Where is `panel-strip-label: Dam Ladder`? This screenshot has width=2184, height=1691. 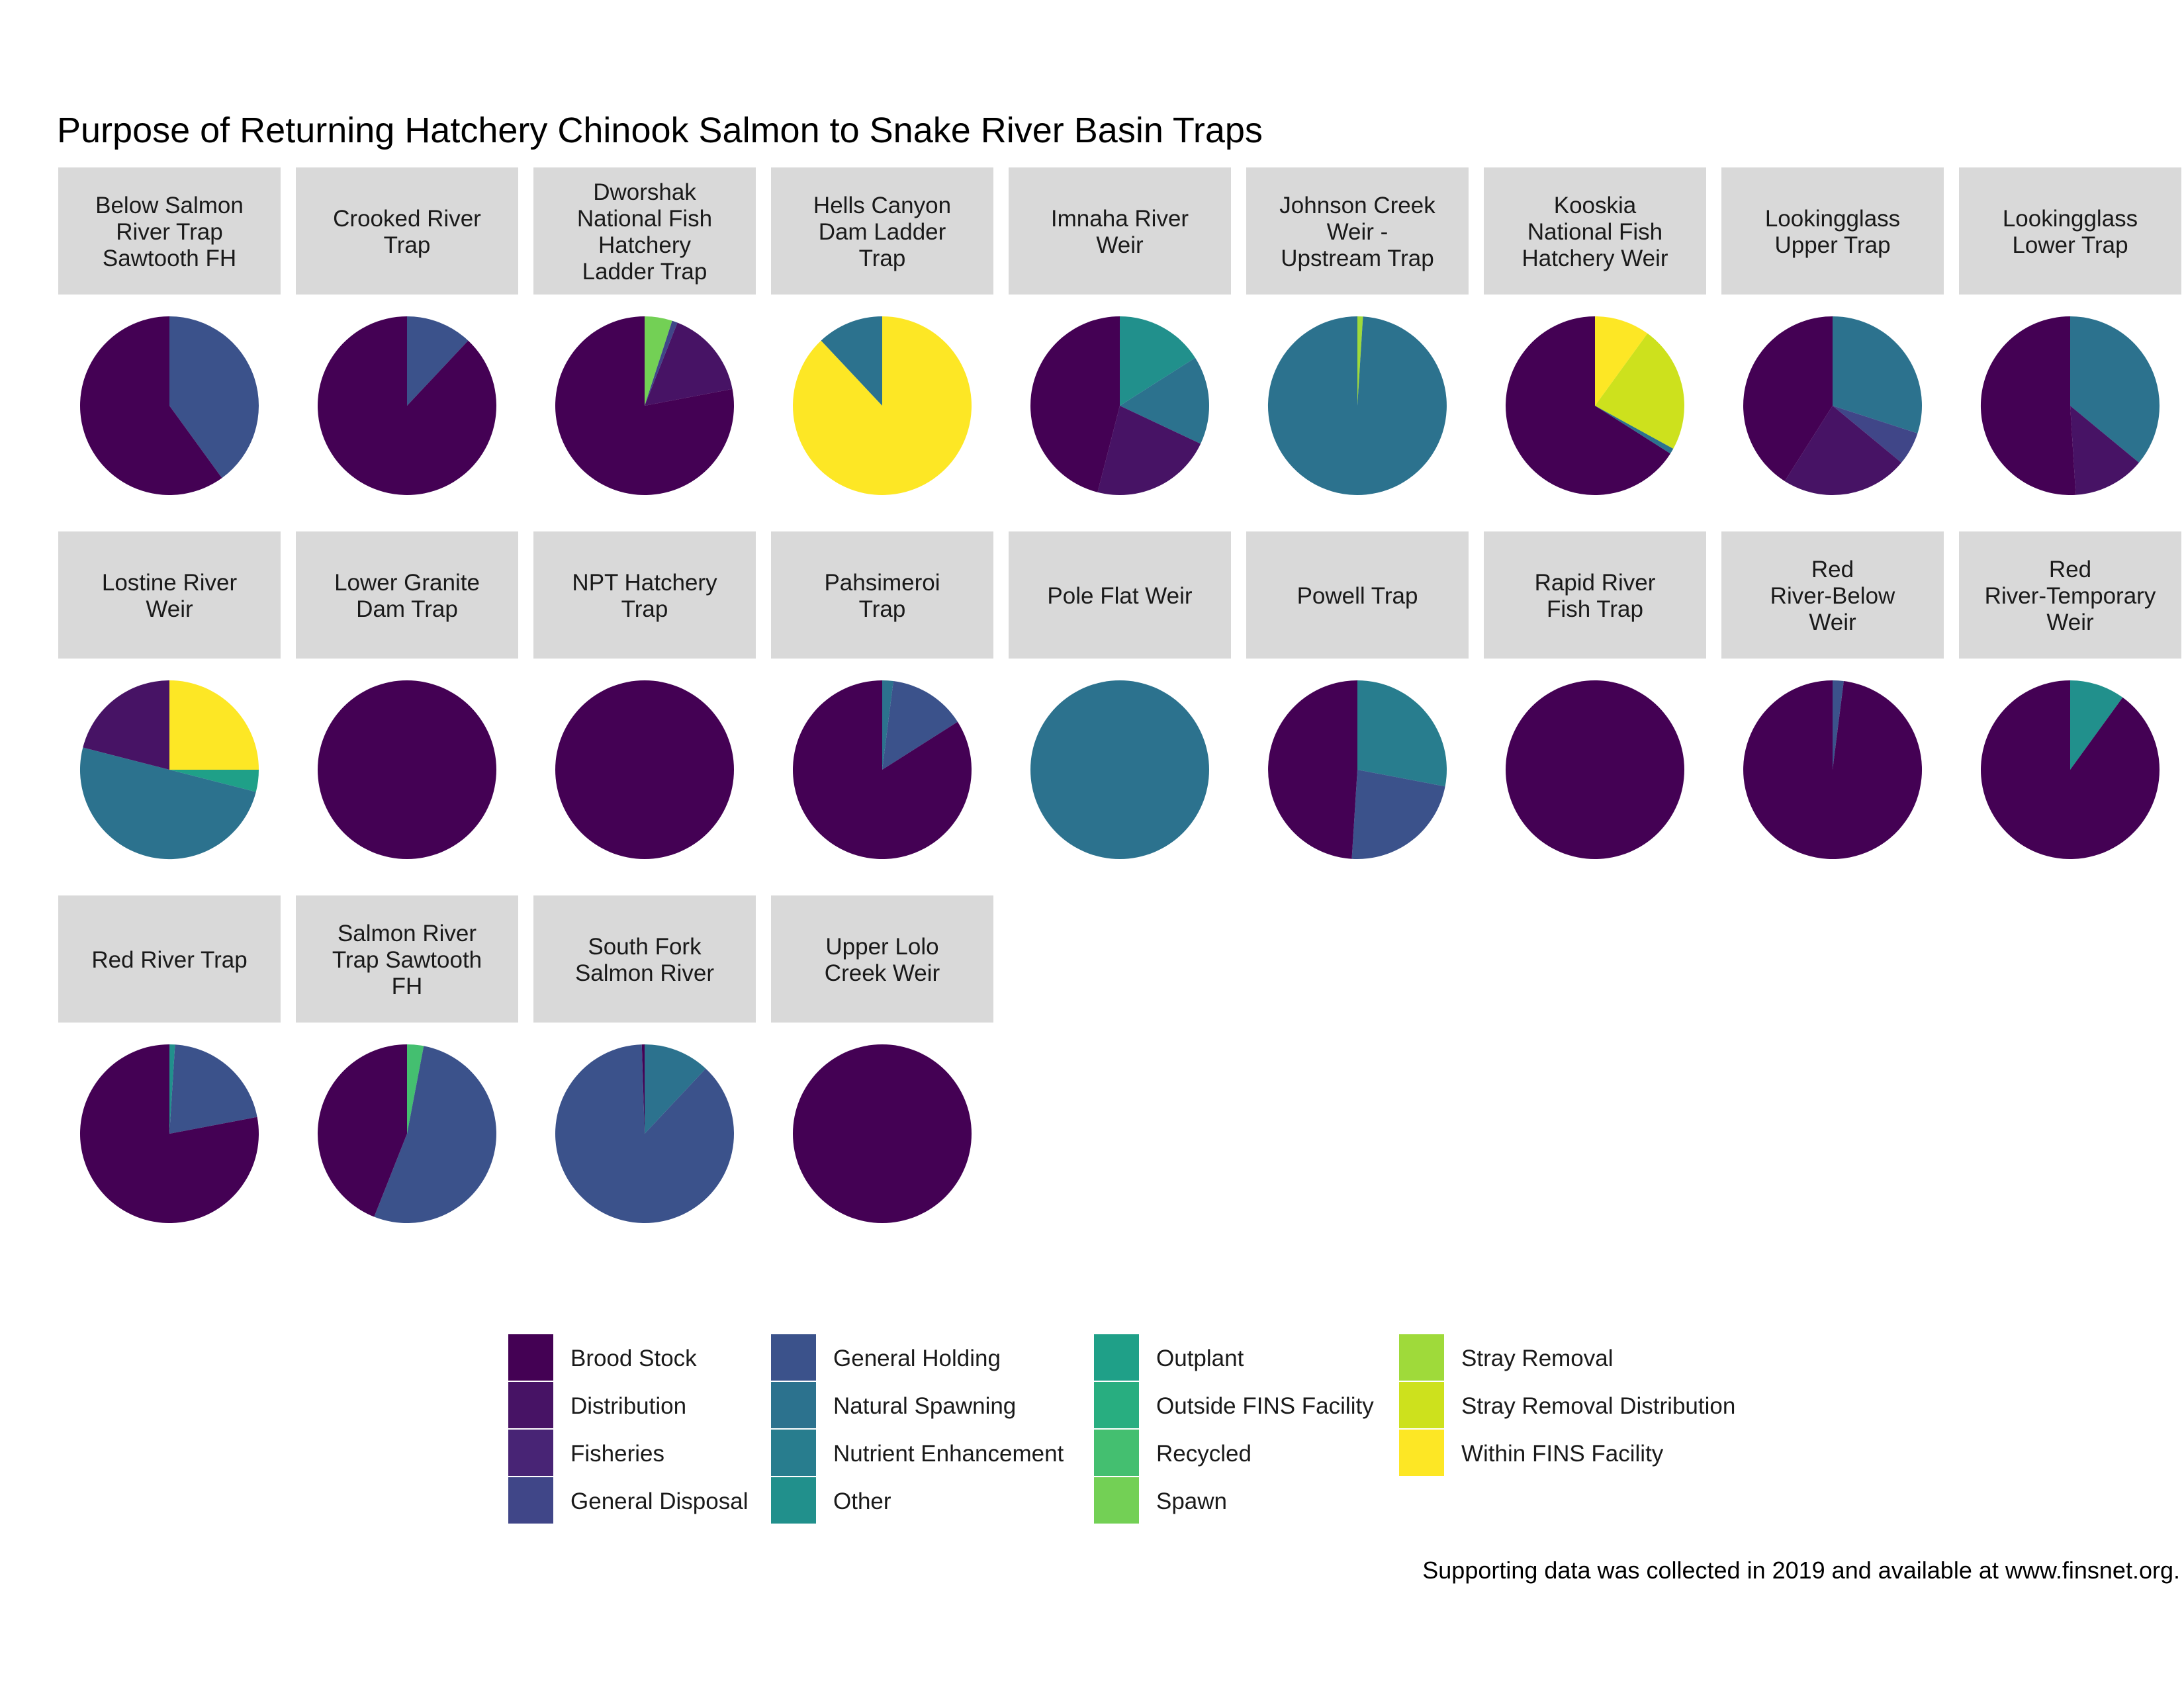 panel-strip-label: Dam Ladder is located at coordinates (883, 232).